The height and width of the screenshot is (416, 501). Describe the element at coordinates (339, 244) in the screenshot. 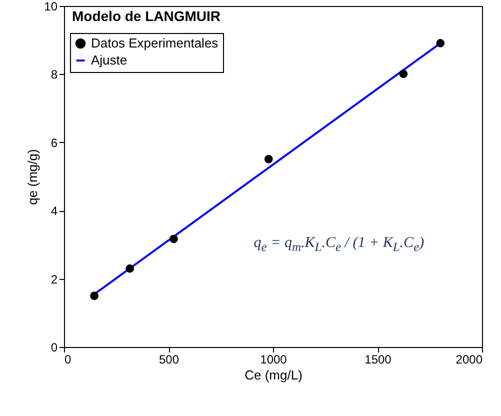

I see `text: q$_{e}$ = q$_{m}$.K$_{L}$.C$_{e}$ / (1 + K$_{L}$.C$_{e}$)` at that location.